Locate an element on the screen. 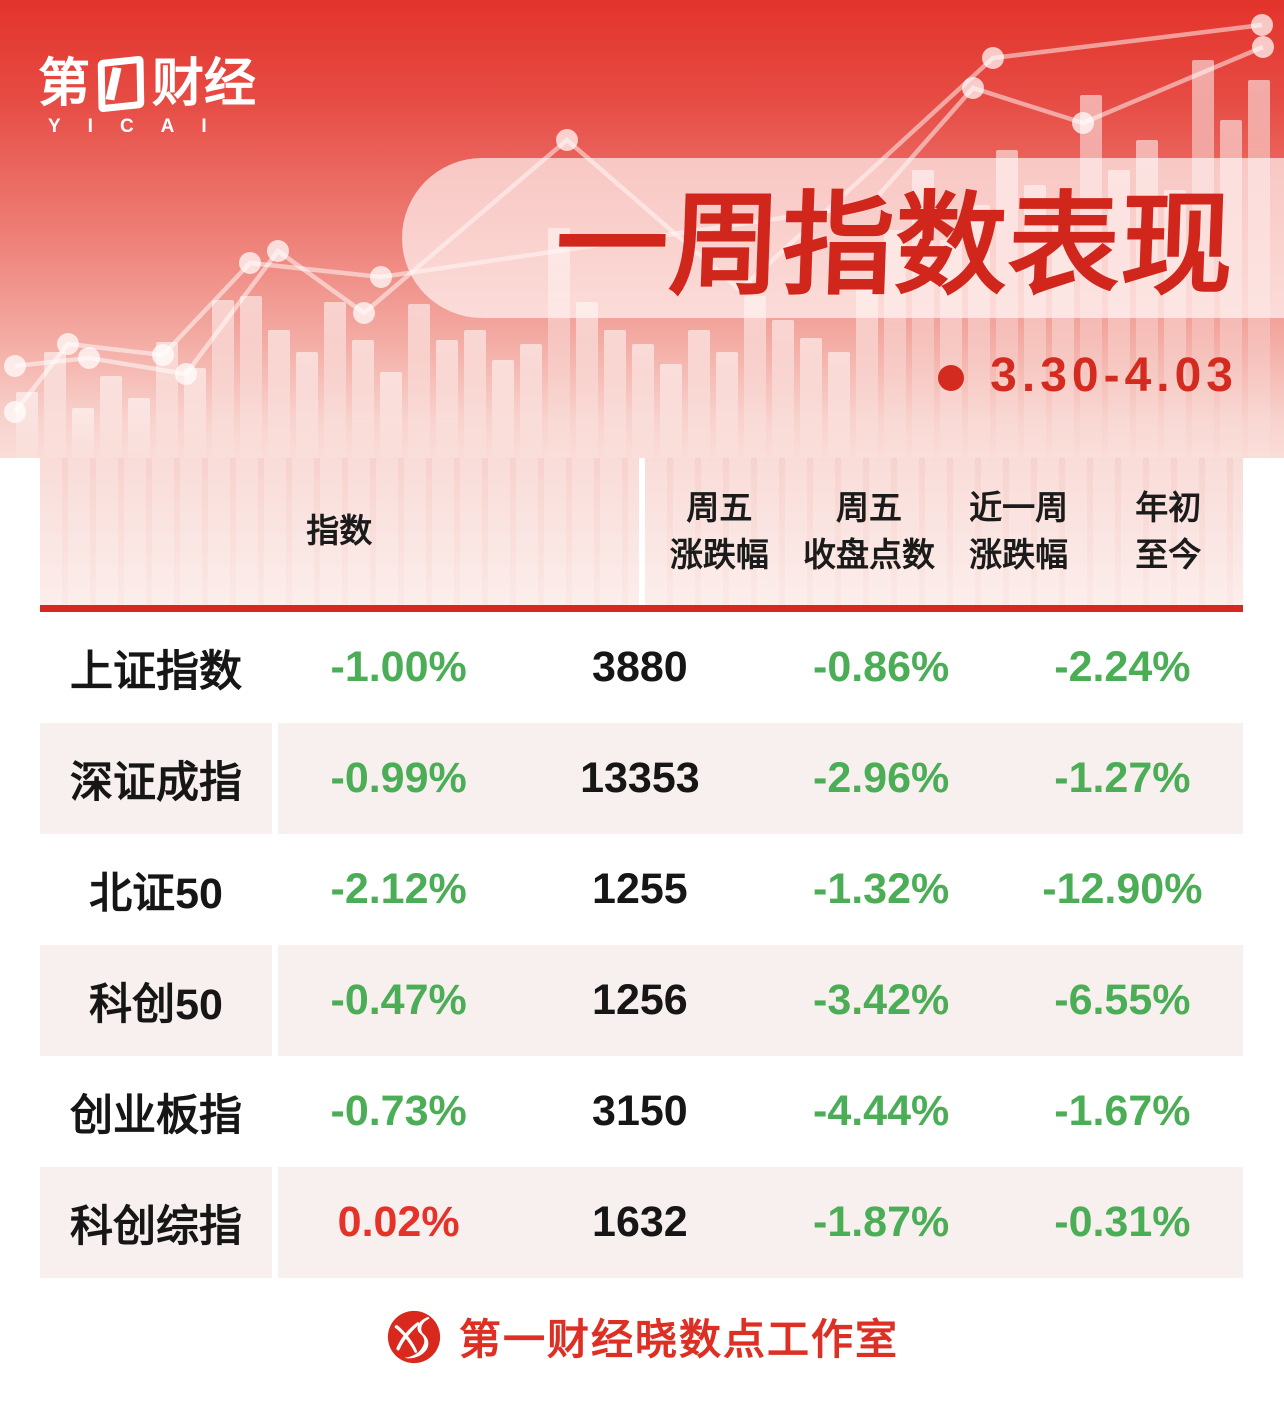 This screenshot has width=1284, height=1412. value-cell: 13353 is located at coordinates (640, 778).